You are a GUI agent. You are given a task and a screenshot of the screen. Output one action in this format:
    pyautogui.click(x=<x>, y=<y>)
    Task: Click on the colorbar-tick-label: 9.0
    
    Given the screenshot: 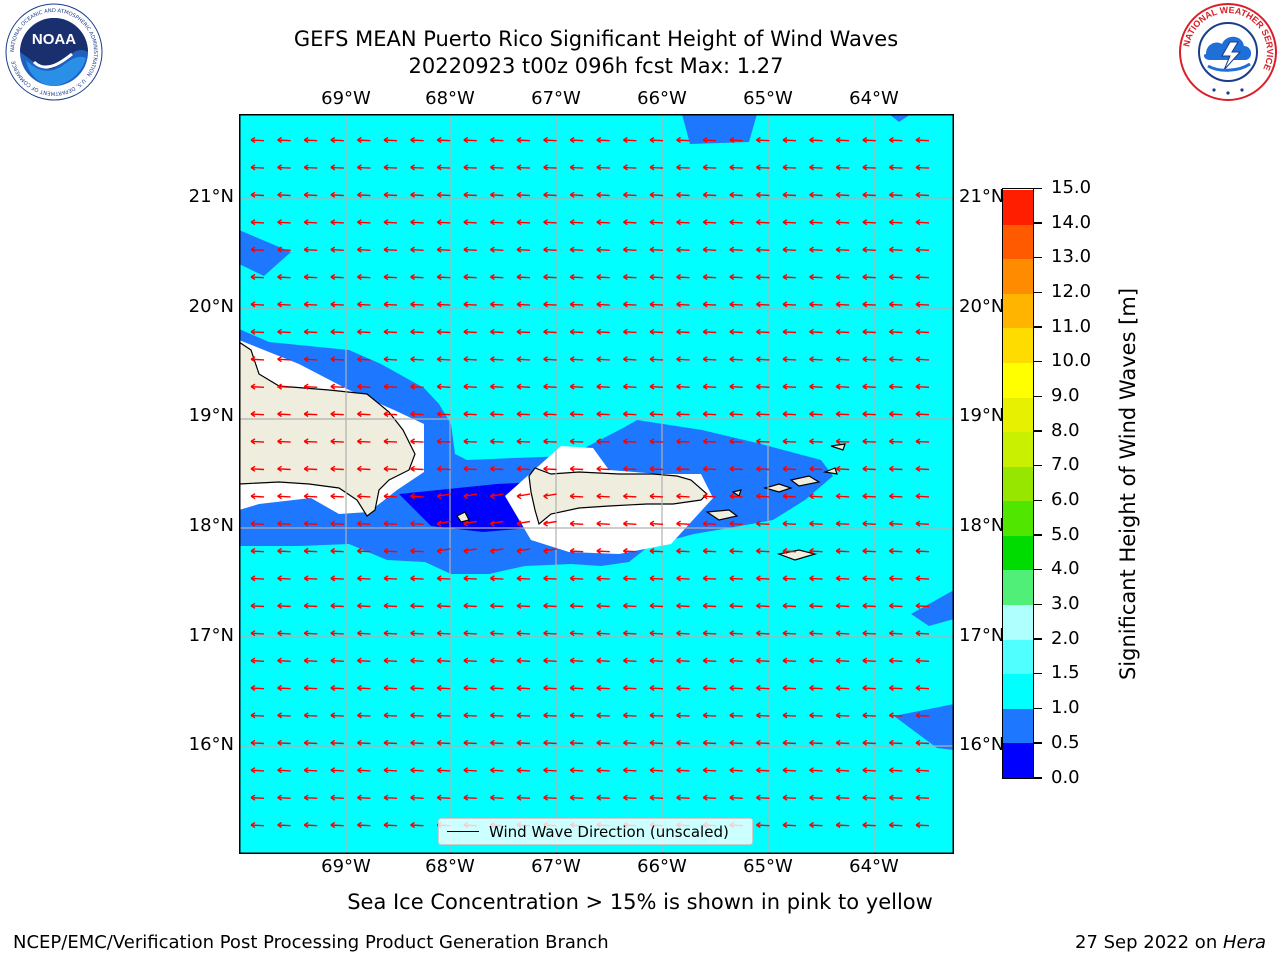 What is the action you would take?
    pyautogui.click(x=1065, y=396)
    